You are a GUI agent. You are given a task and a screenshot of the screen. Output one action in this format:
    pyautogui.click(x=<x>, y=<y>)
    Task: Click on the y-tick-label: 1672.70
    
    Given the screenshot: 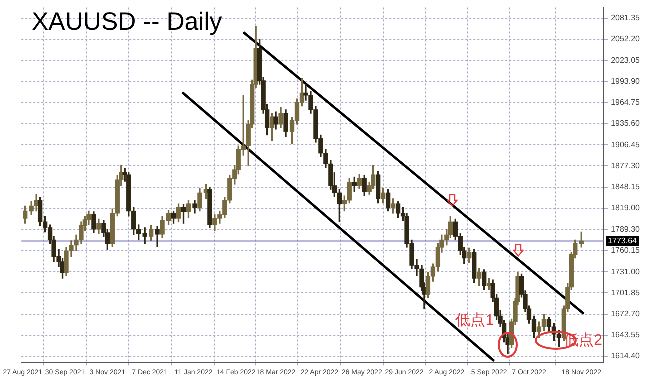 What is the action you would take?
    pyautogui.click(x=626, y=314)
    